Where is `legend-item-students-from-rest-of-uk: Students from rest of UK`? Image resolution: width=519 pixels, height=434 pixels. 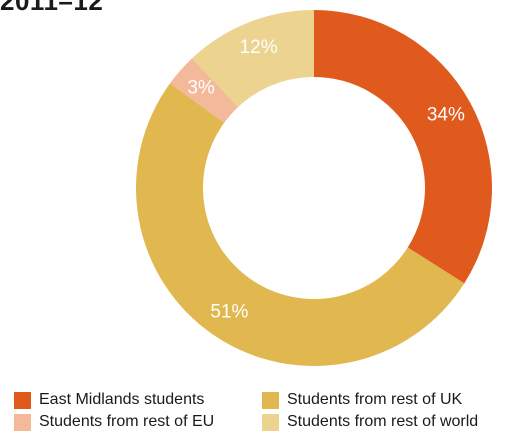
legend-item-students-from-rest-of-uk: Students from rest of UK is located at coordinates (362, 400).